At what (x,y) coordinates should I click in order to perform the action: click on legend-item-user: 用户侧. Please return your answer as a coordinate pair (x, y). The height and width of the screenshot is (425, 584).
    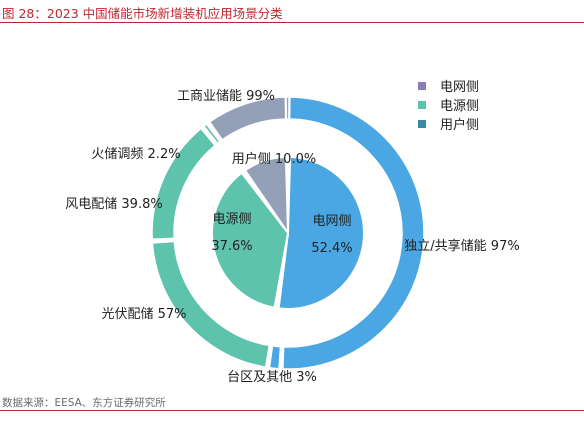
    Looking at the image, I should click on (448, 123).